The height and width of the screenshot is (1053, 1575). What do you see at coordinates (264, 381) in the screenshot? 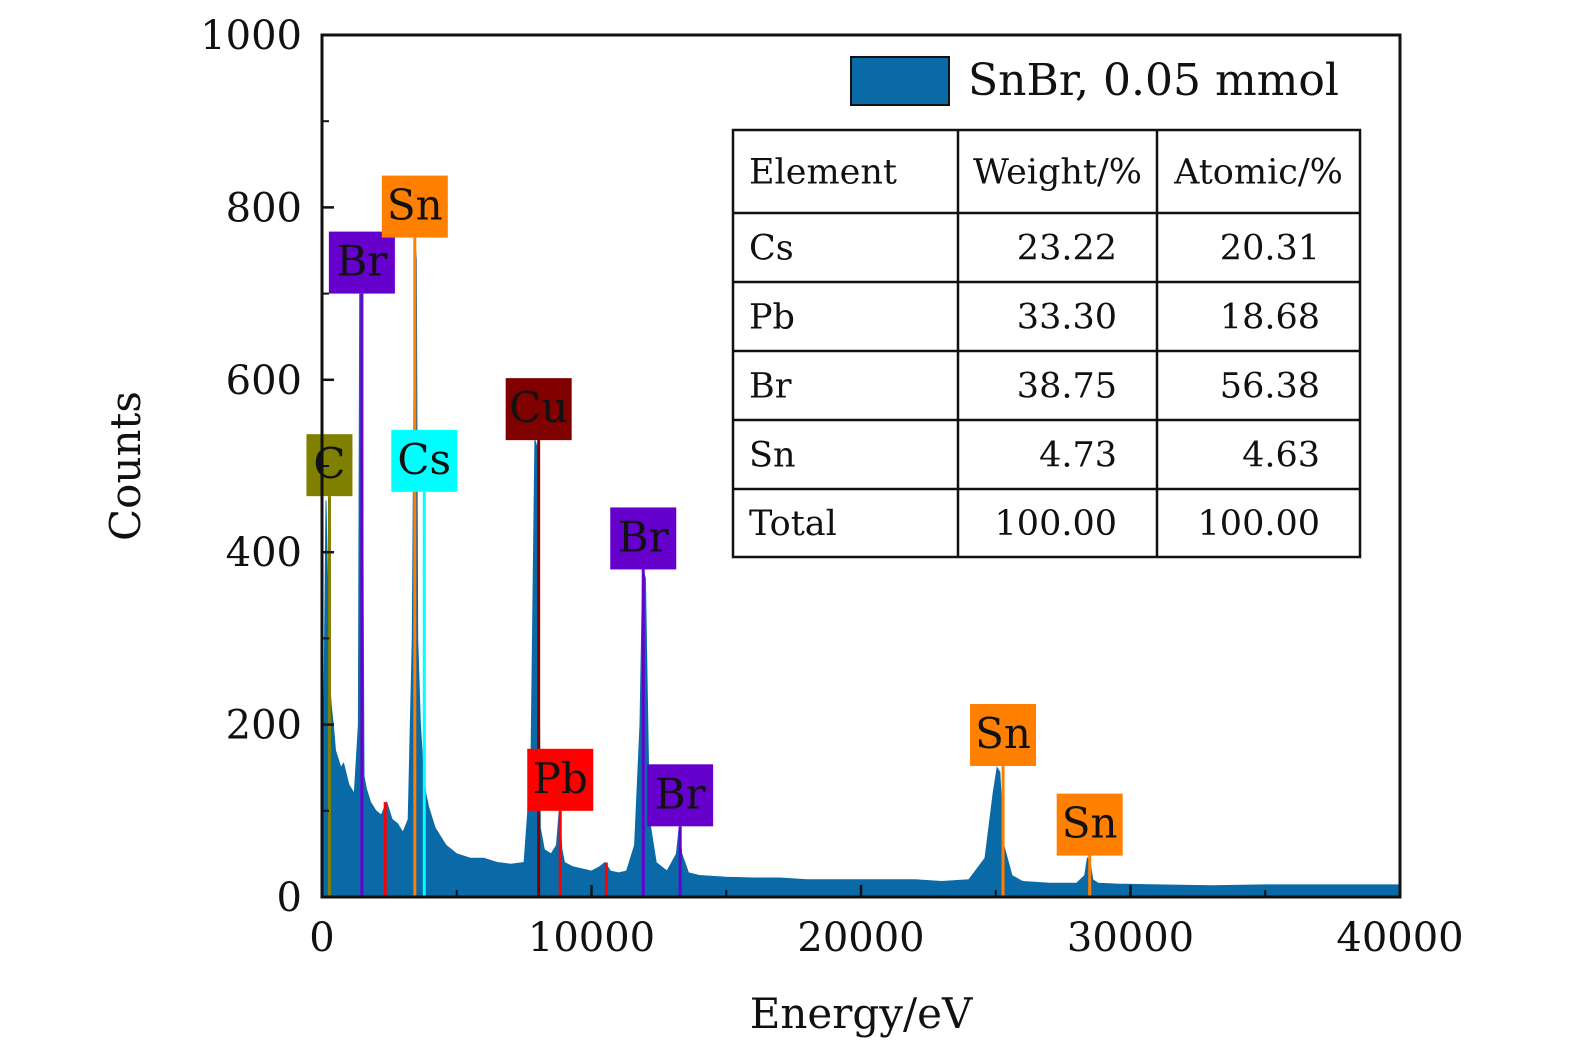
I see `y-tick-label: 600` at bounding box center [264, 381].